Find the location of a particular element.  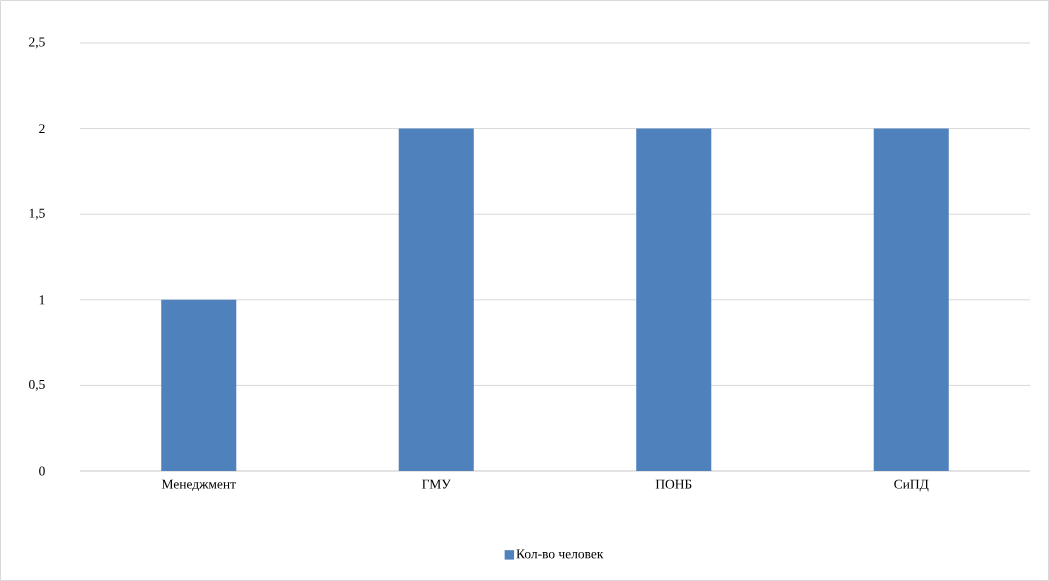

y-tick-label: 0,5 is located at coordinates (37, 385).